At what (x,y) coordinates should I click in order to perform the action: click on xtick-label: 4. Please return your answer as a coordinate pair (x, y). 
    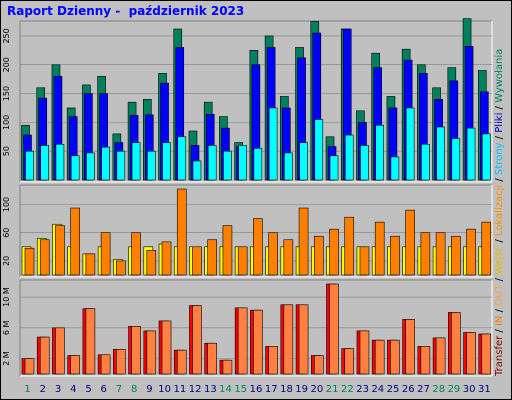
    Looking at the image, I should click on (73, 389).